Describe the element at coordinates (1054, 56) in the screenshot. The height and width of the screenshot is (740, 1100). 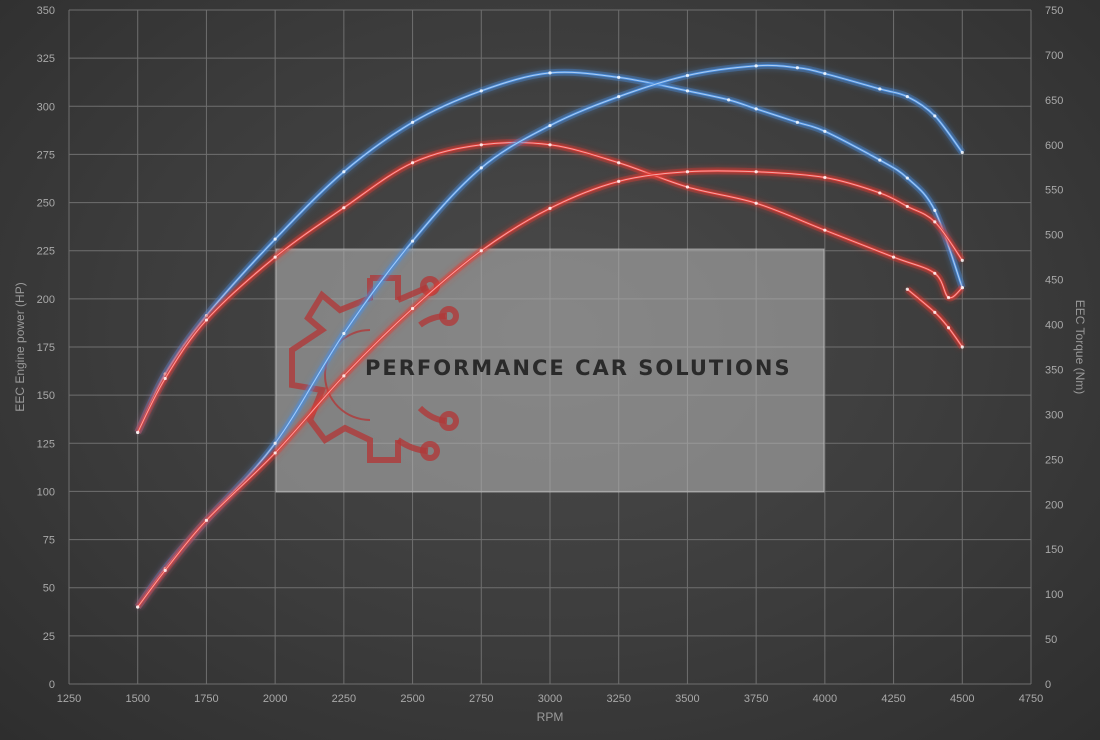
I see `right-tick-label: 700` at that location.